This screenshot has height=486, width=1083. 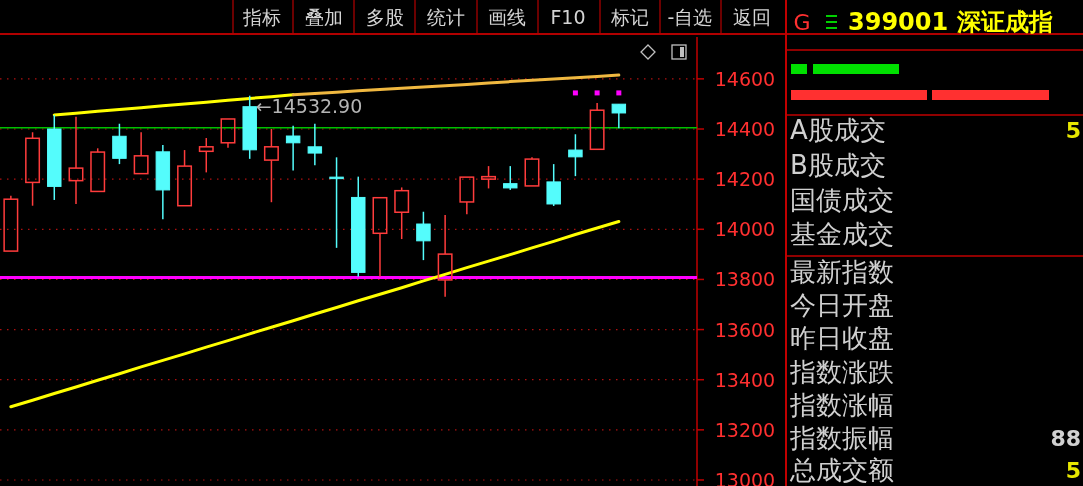 What do you see at coordinates (629, 17) in the screenshot?
I see `text: 标记` at bounding box center [629, 17].